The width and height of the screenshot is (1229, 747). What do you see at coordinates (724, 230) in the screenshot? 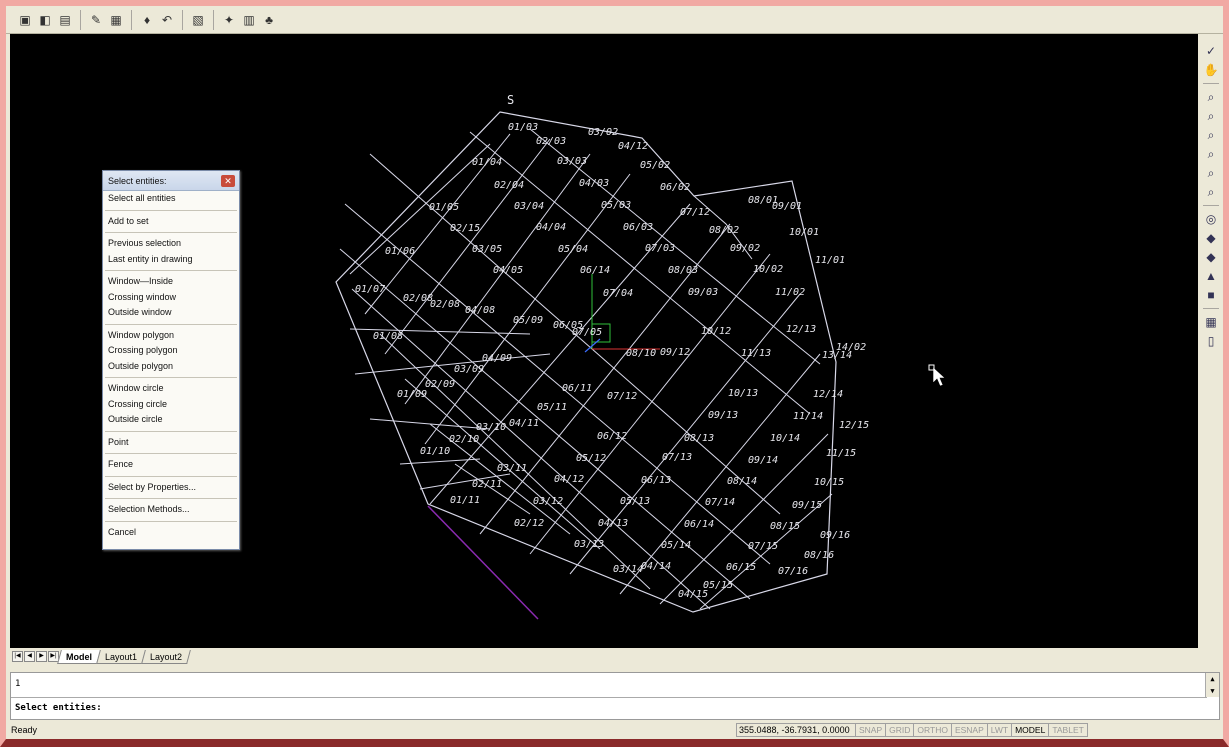
I see `parcel-label: 08/02` at bounding box center [724, 230].